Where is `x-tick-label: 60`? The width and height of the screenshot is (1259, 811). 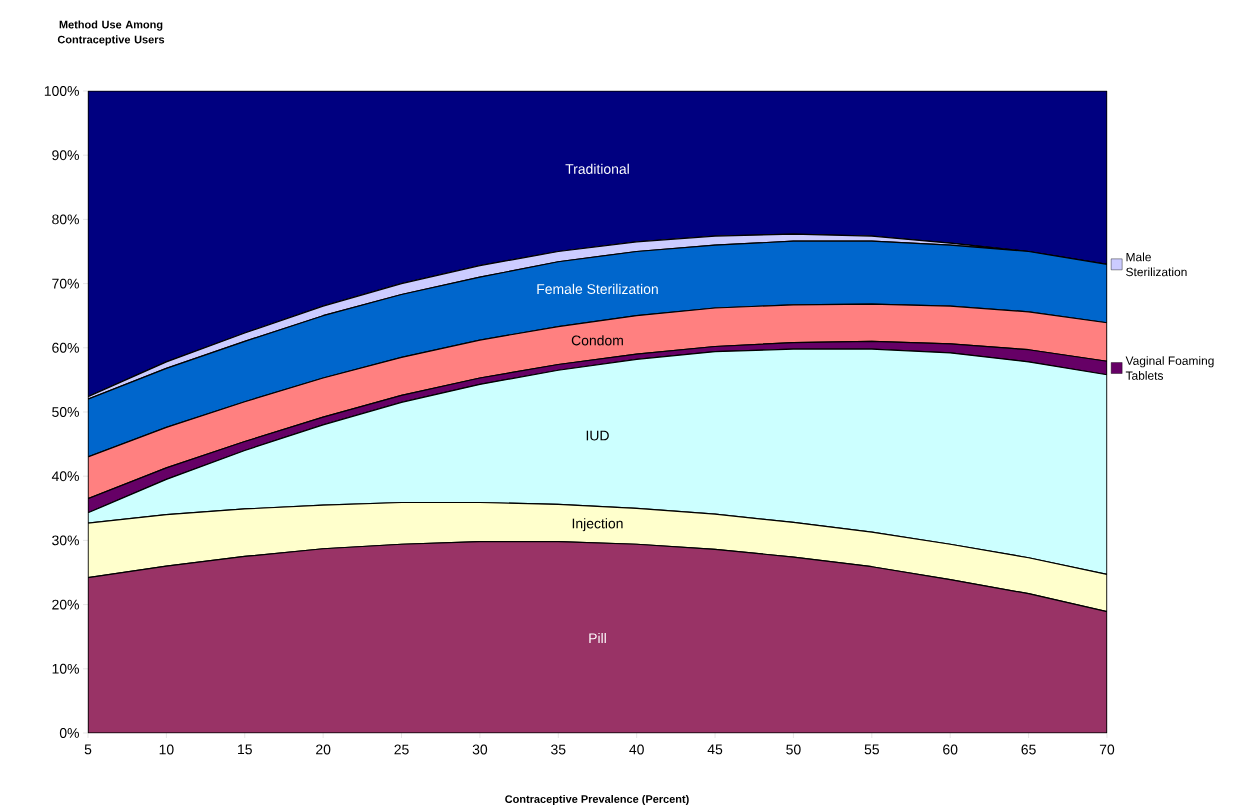 x-tick-label: 60 is located at coordinates (950, 749).